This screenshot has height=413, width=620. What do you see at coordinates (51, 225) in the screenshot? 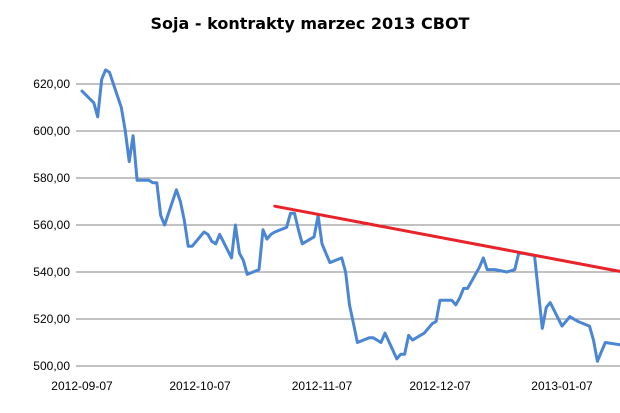
I see `y-tick-label: 560,00` at bounding box center [51, 225].